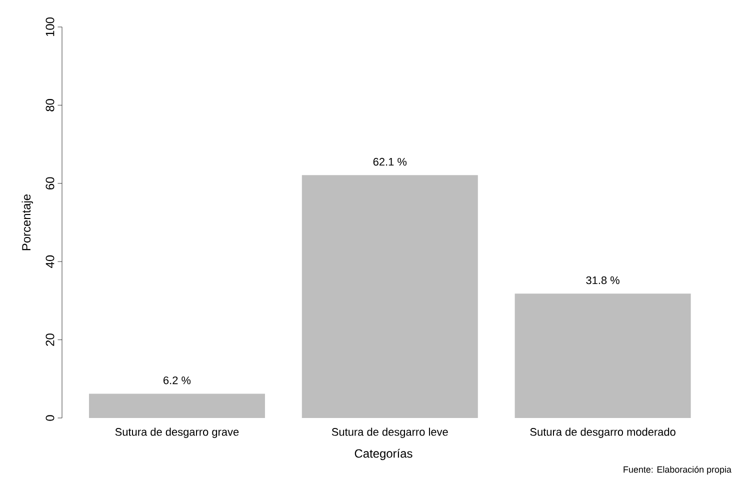 Image resolution: width=739 pixels, height=486 pixels. Describe the element at coordinates (50, 26) in the screenshot. I see `y-tick-label: 100` at that location.